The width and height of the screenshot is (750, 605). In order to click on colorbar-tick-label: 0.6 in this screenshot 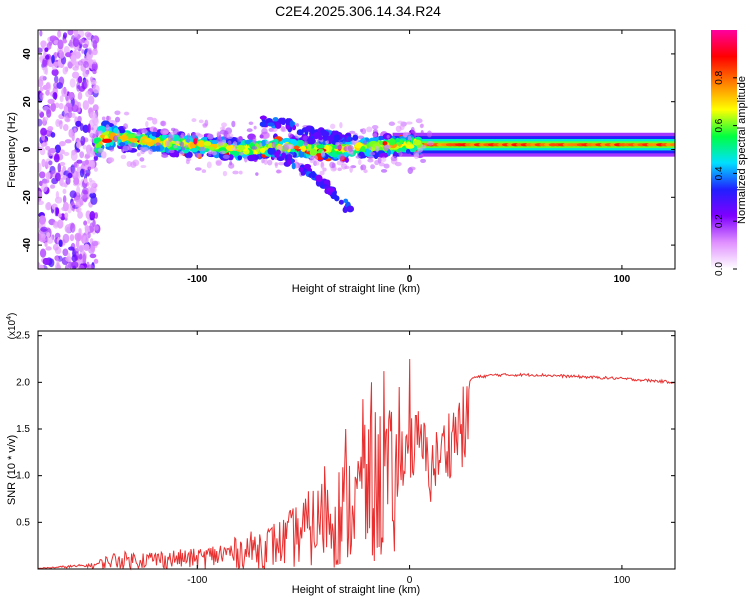, I will do `click(719, 125)`.